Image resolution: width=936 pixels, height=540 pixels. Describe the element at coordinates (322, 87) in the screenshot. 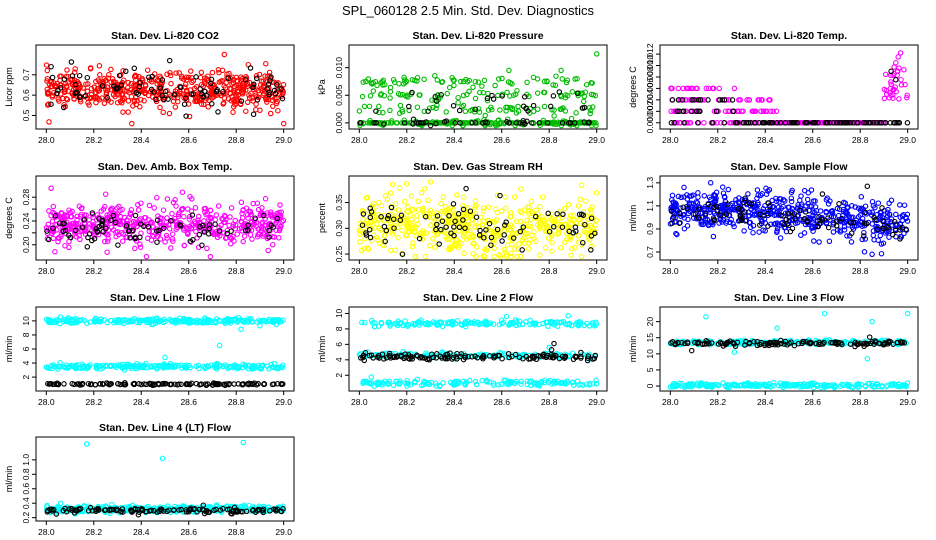

I see `y-axis-label: kPa` at that location.